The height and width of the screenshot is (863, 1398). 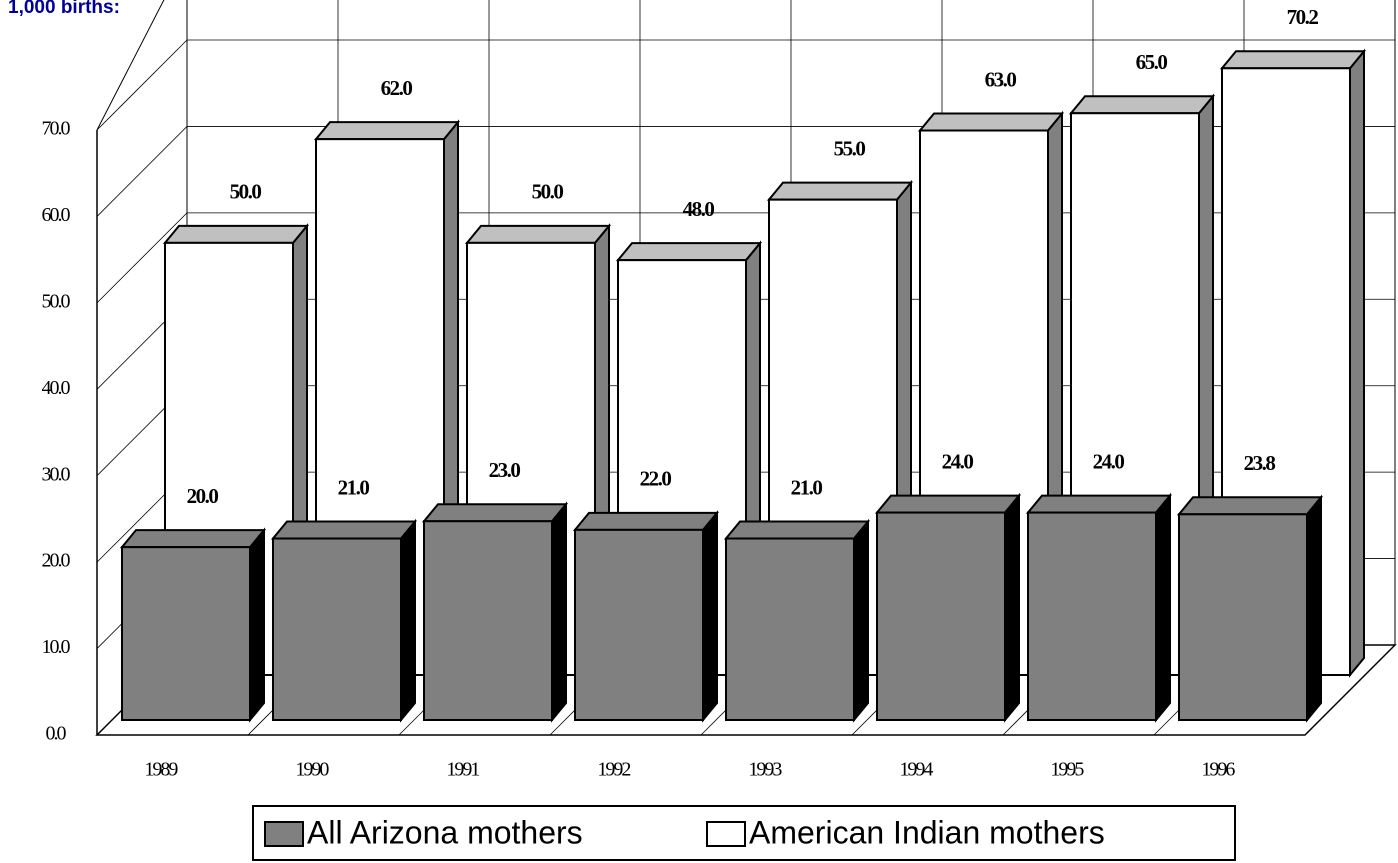 I want to click on y-tick-label: 50.0, so click(x=56, y=301).